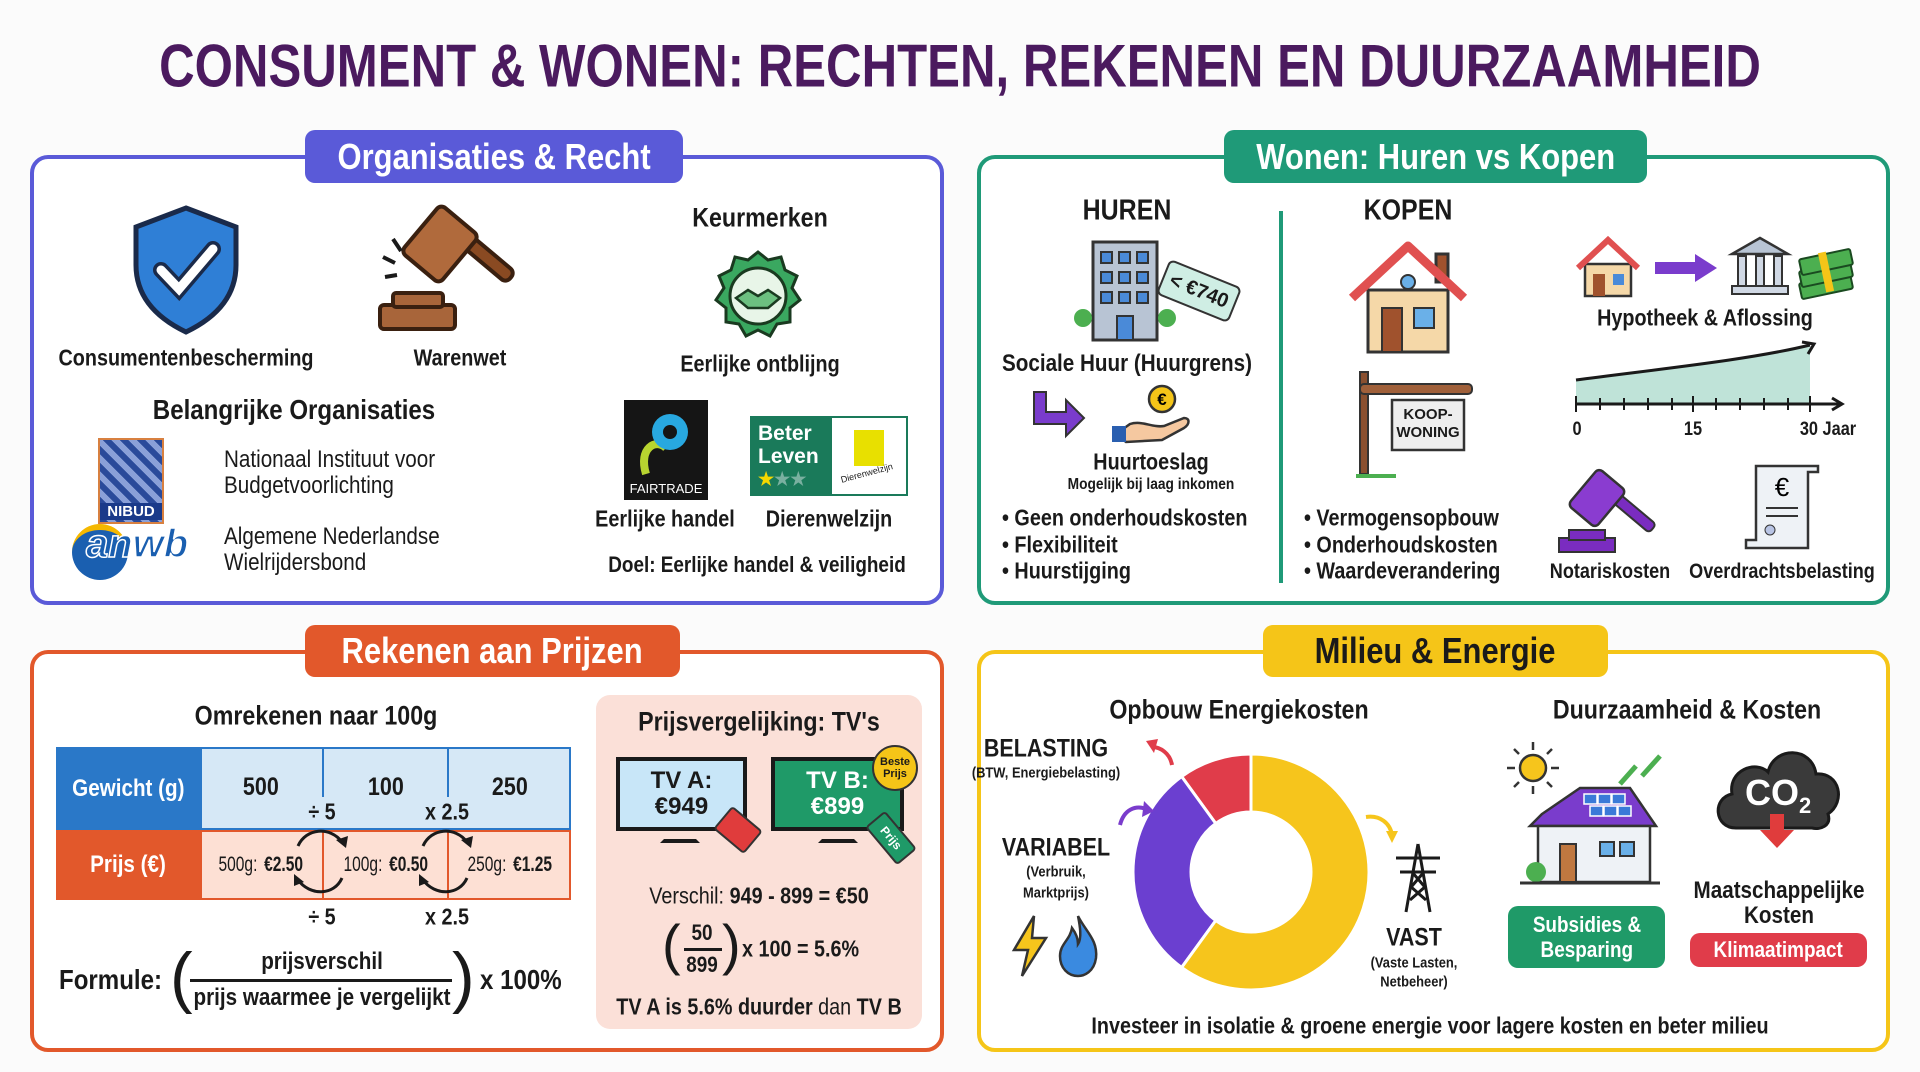 Image resolution: width=1920 pixels, height=1072 pixels. Describe the element at coordinates (1428, 423) in the screenshot. I see `sign-text: KOOP- WONING` at that location.